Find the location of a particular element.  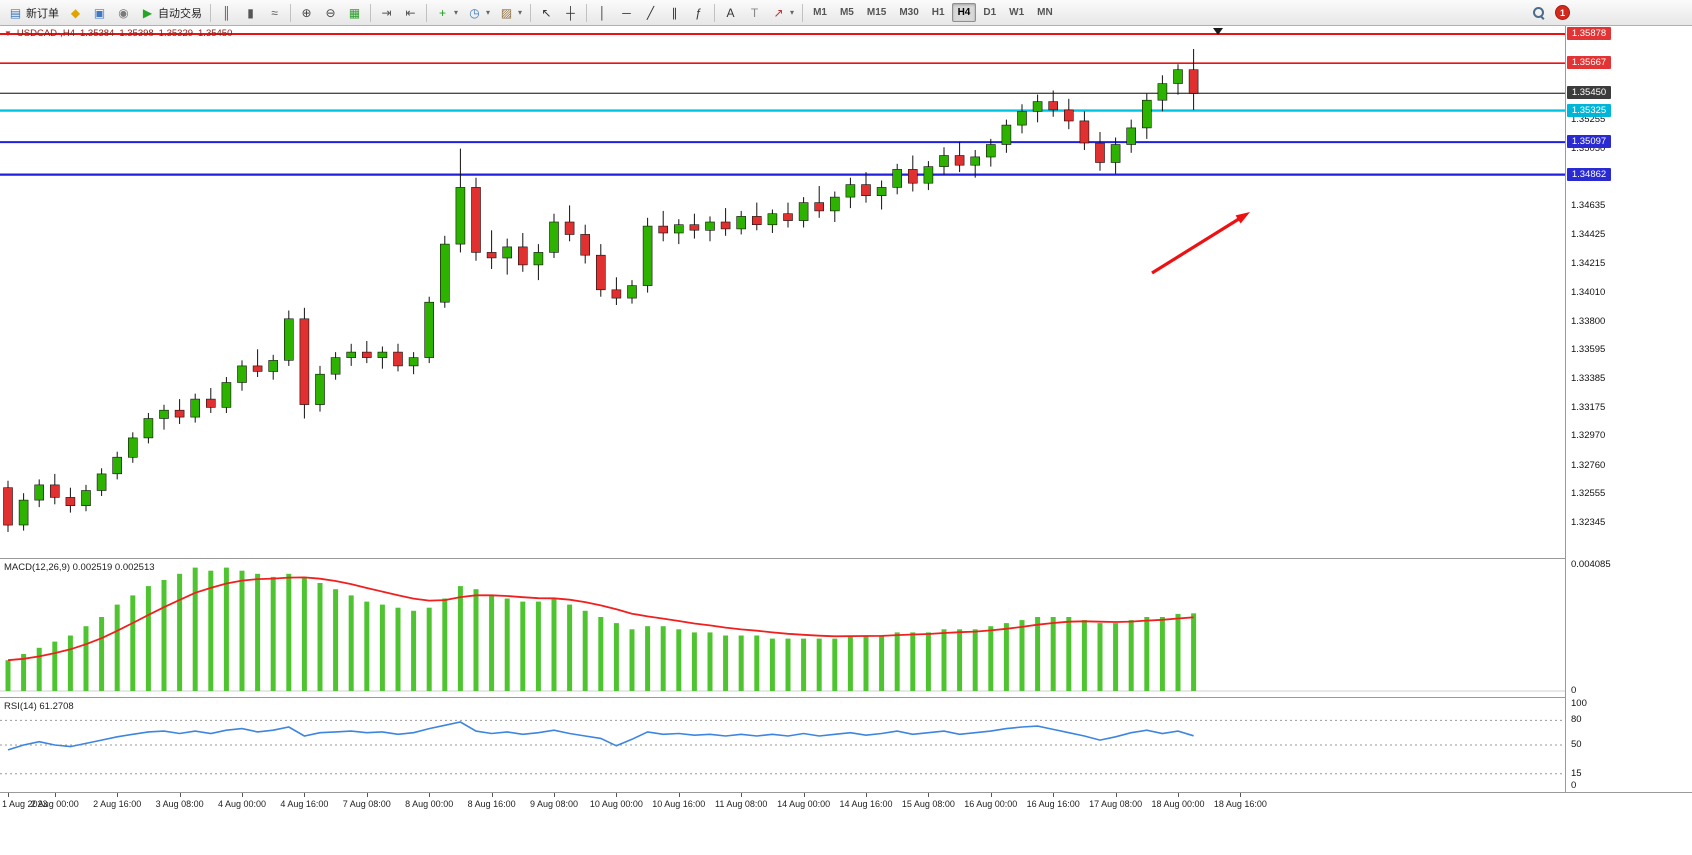

time-axis-label: 17 Aug 08:00 is located at coordinates (1116, 804).